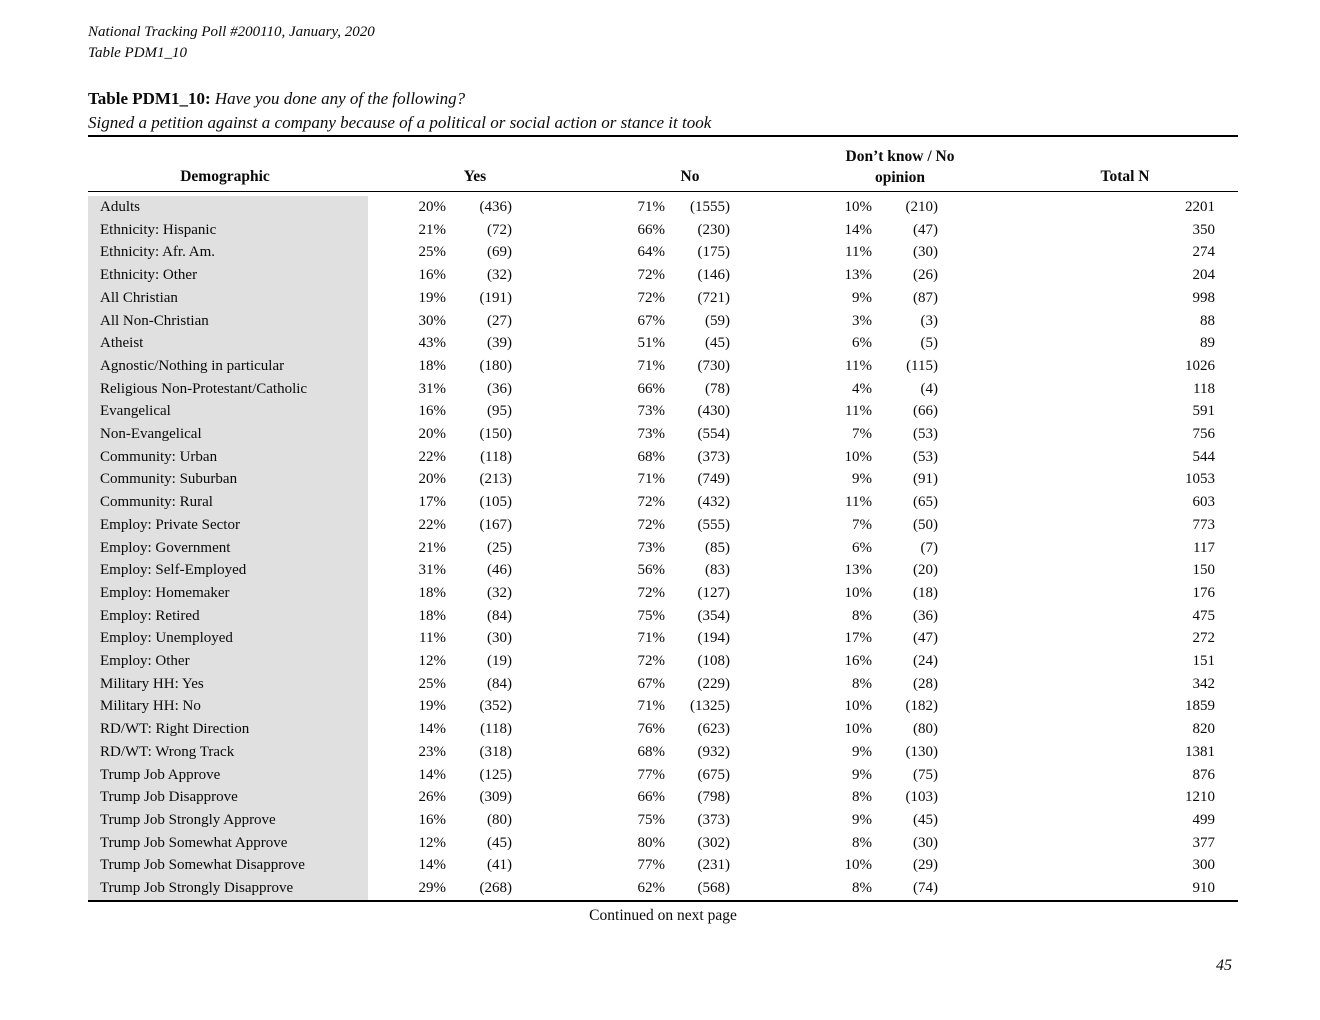  Describe the element at coordinates (499, 842) in the screenshot. I see `cell-yes-count: (45)` at that location.